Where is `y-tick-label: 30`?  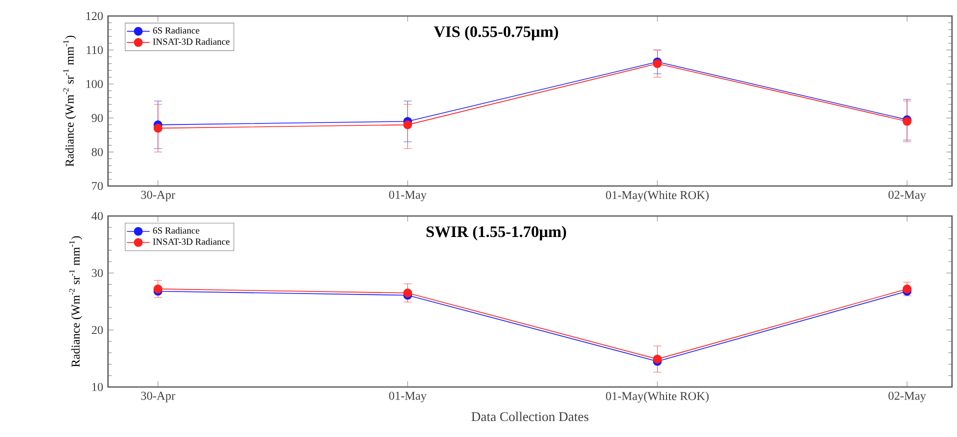
y-tick-label: 30 is located at coordinates (97, 273).